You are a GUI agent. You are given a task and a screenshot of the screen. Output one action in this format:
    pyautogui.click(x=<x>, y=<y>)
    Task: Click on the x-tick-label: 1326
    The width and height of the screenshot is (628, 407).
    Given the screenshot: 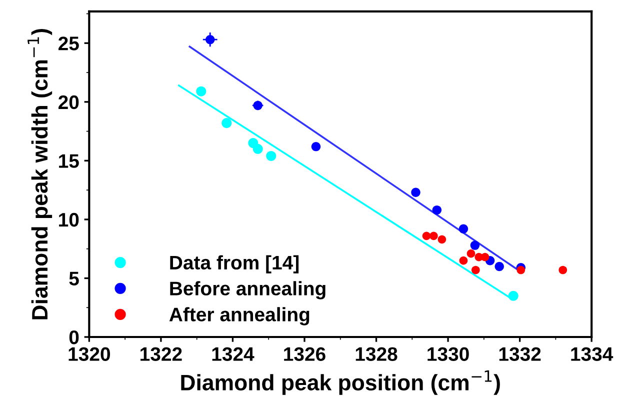 What is the action you would take?
    pyautogui.click(x=305, y=354)
    